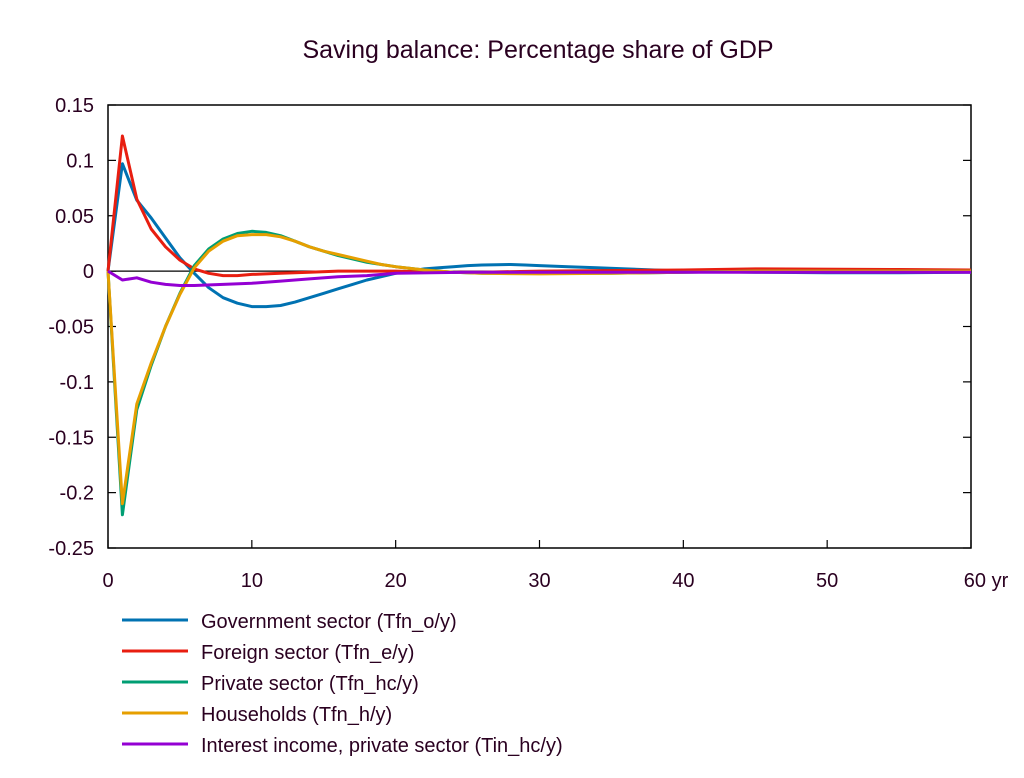  What do you see at coordinates (80, 161) in the screenshot?
I see `y-tick-label: 0.1` at bounding box center [80, 161].